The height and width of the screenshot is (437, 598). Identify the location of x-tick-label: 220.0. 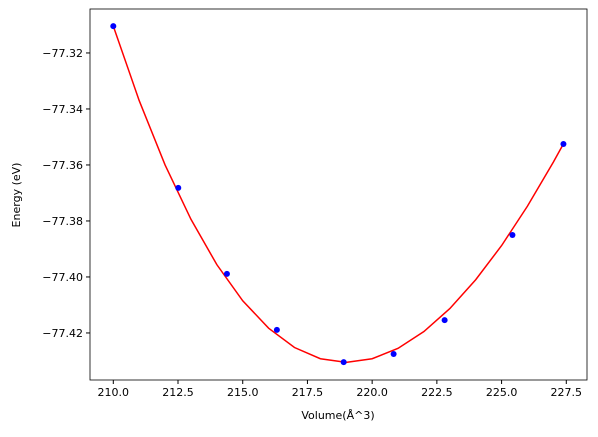
(372, 392).